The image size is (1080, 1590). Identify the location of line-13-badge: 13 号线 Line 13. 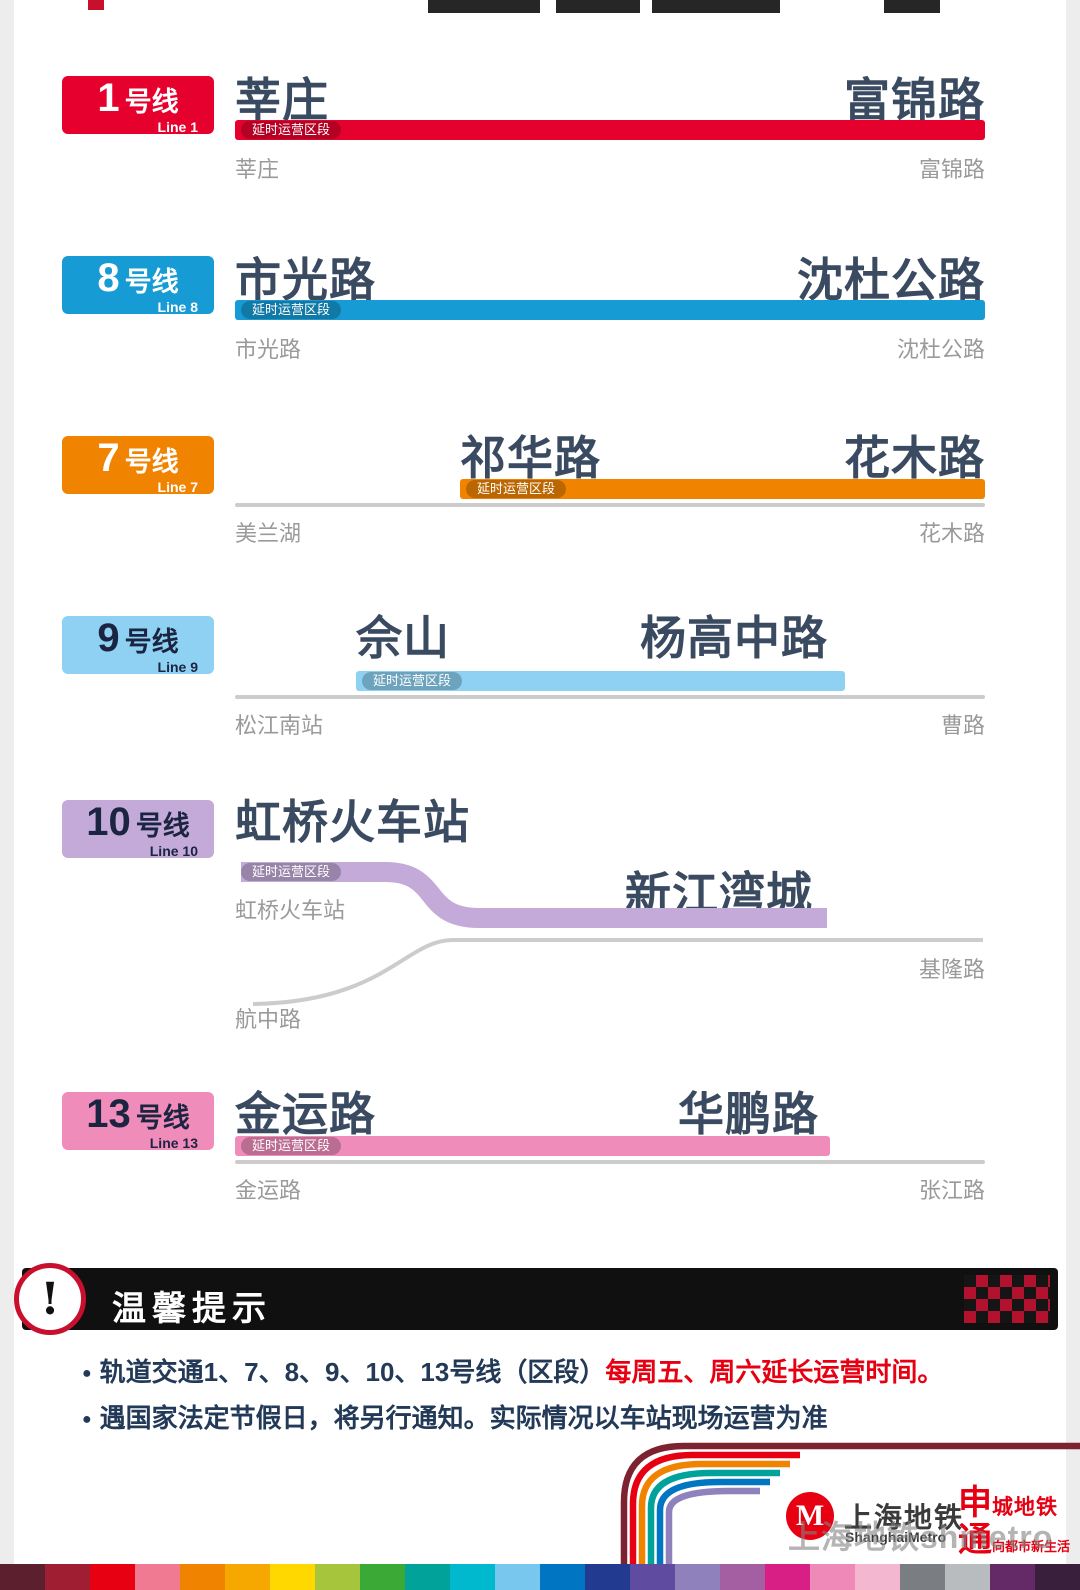
(138, 1121).